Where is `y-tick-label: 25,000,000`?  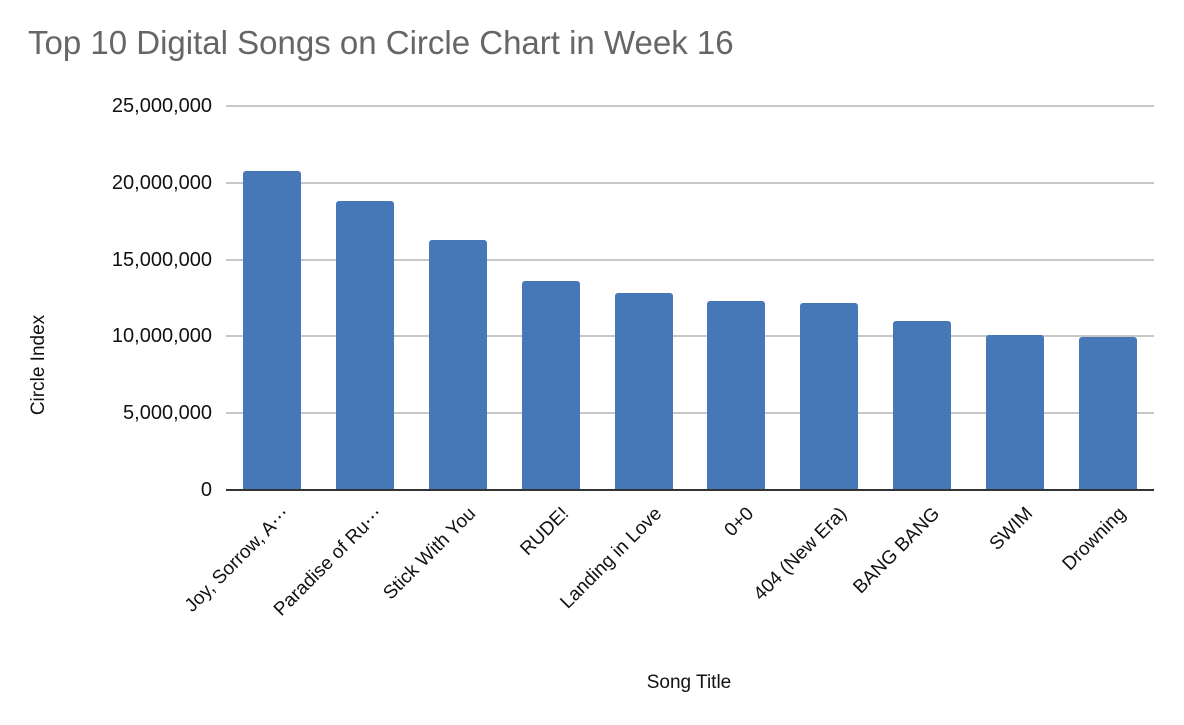
y-tick-label: 25,000,000 is located at coordinates (161, 106).